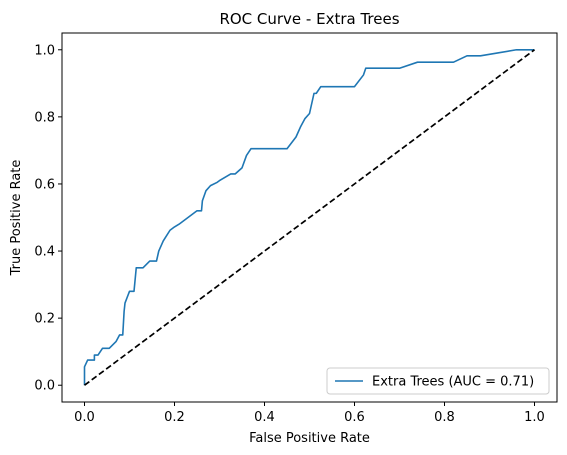 This screenshot has width=567, height=455. What do you see at coordinates (264, 417) in the screenshot?
I see `x-tick-label: 0.4` at bounding box center [264, 417].